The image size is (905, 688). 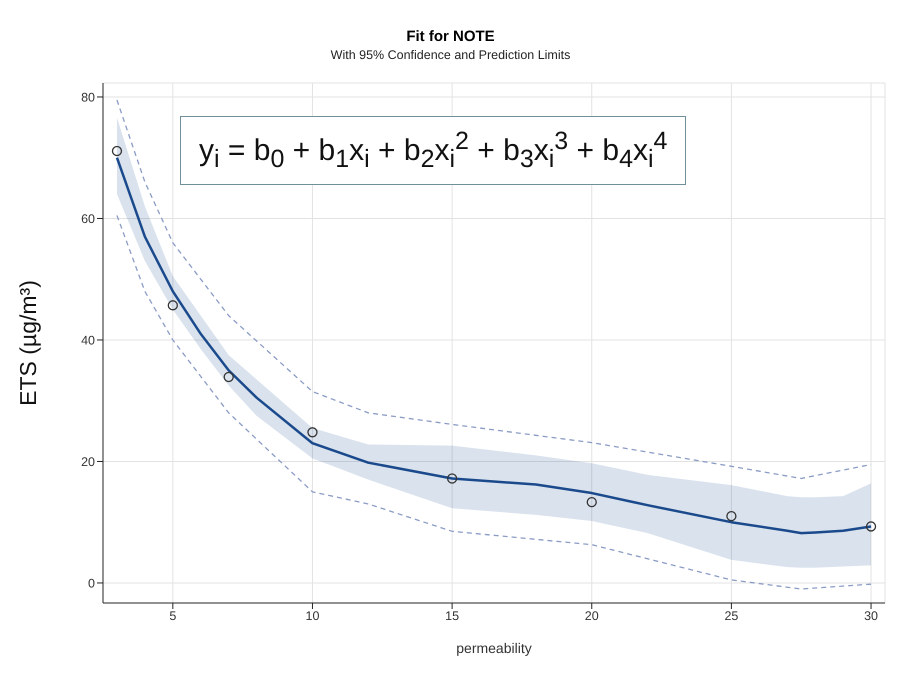 What do you see at coordinates (871, 615) in the screenshot?
I see `x-tick-label: 30` at bounding box center [871, 615].